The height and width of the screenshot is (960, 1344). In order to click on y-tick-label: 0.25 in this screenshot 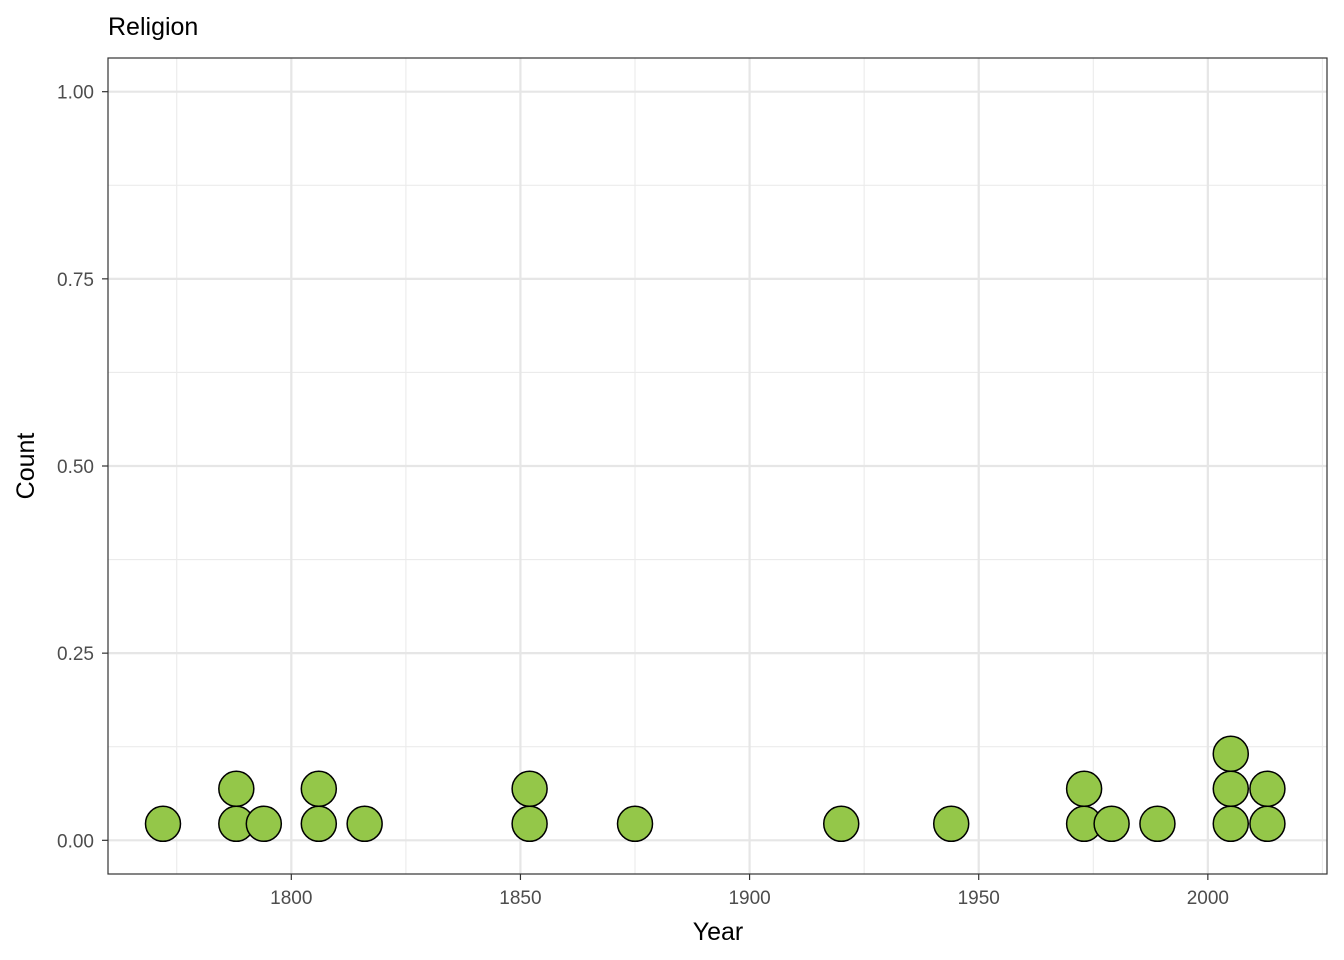, I will do `click(75, 654)`.